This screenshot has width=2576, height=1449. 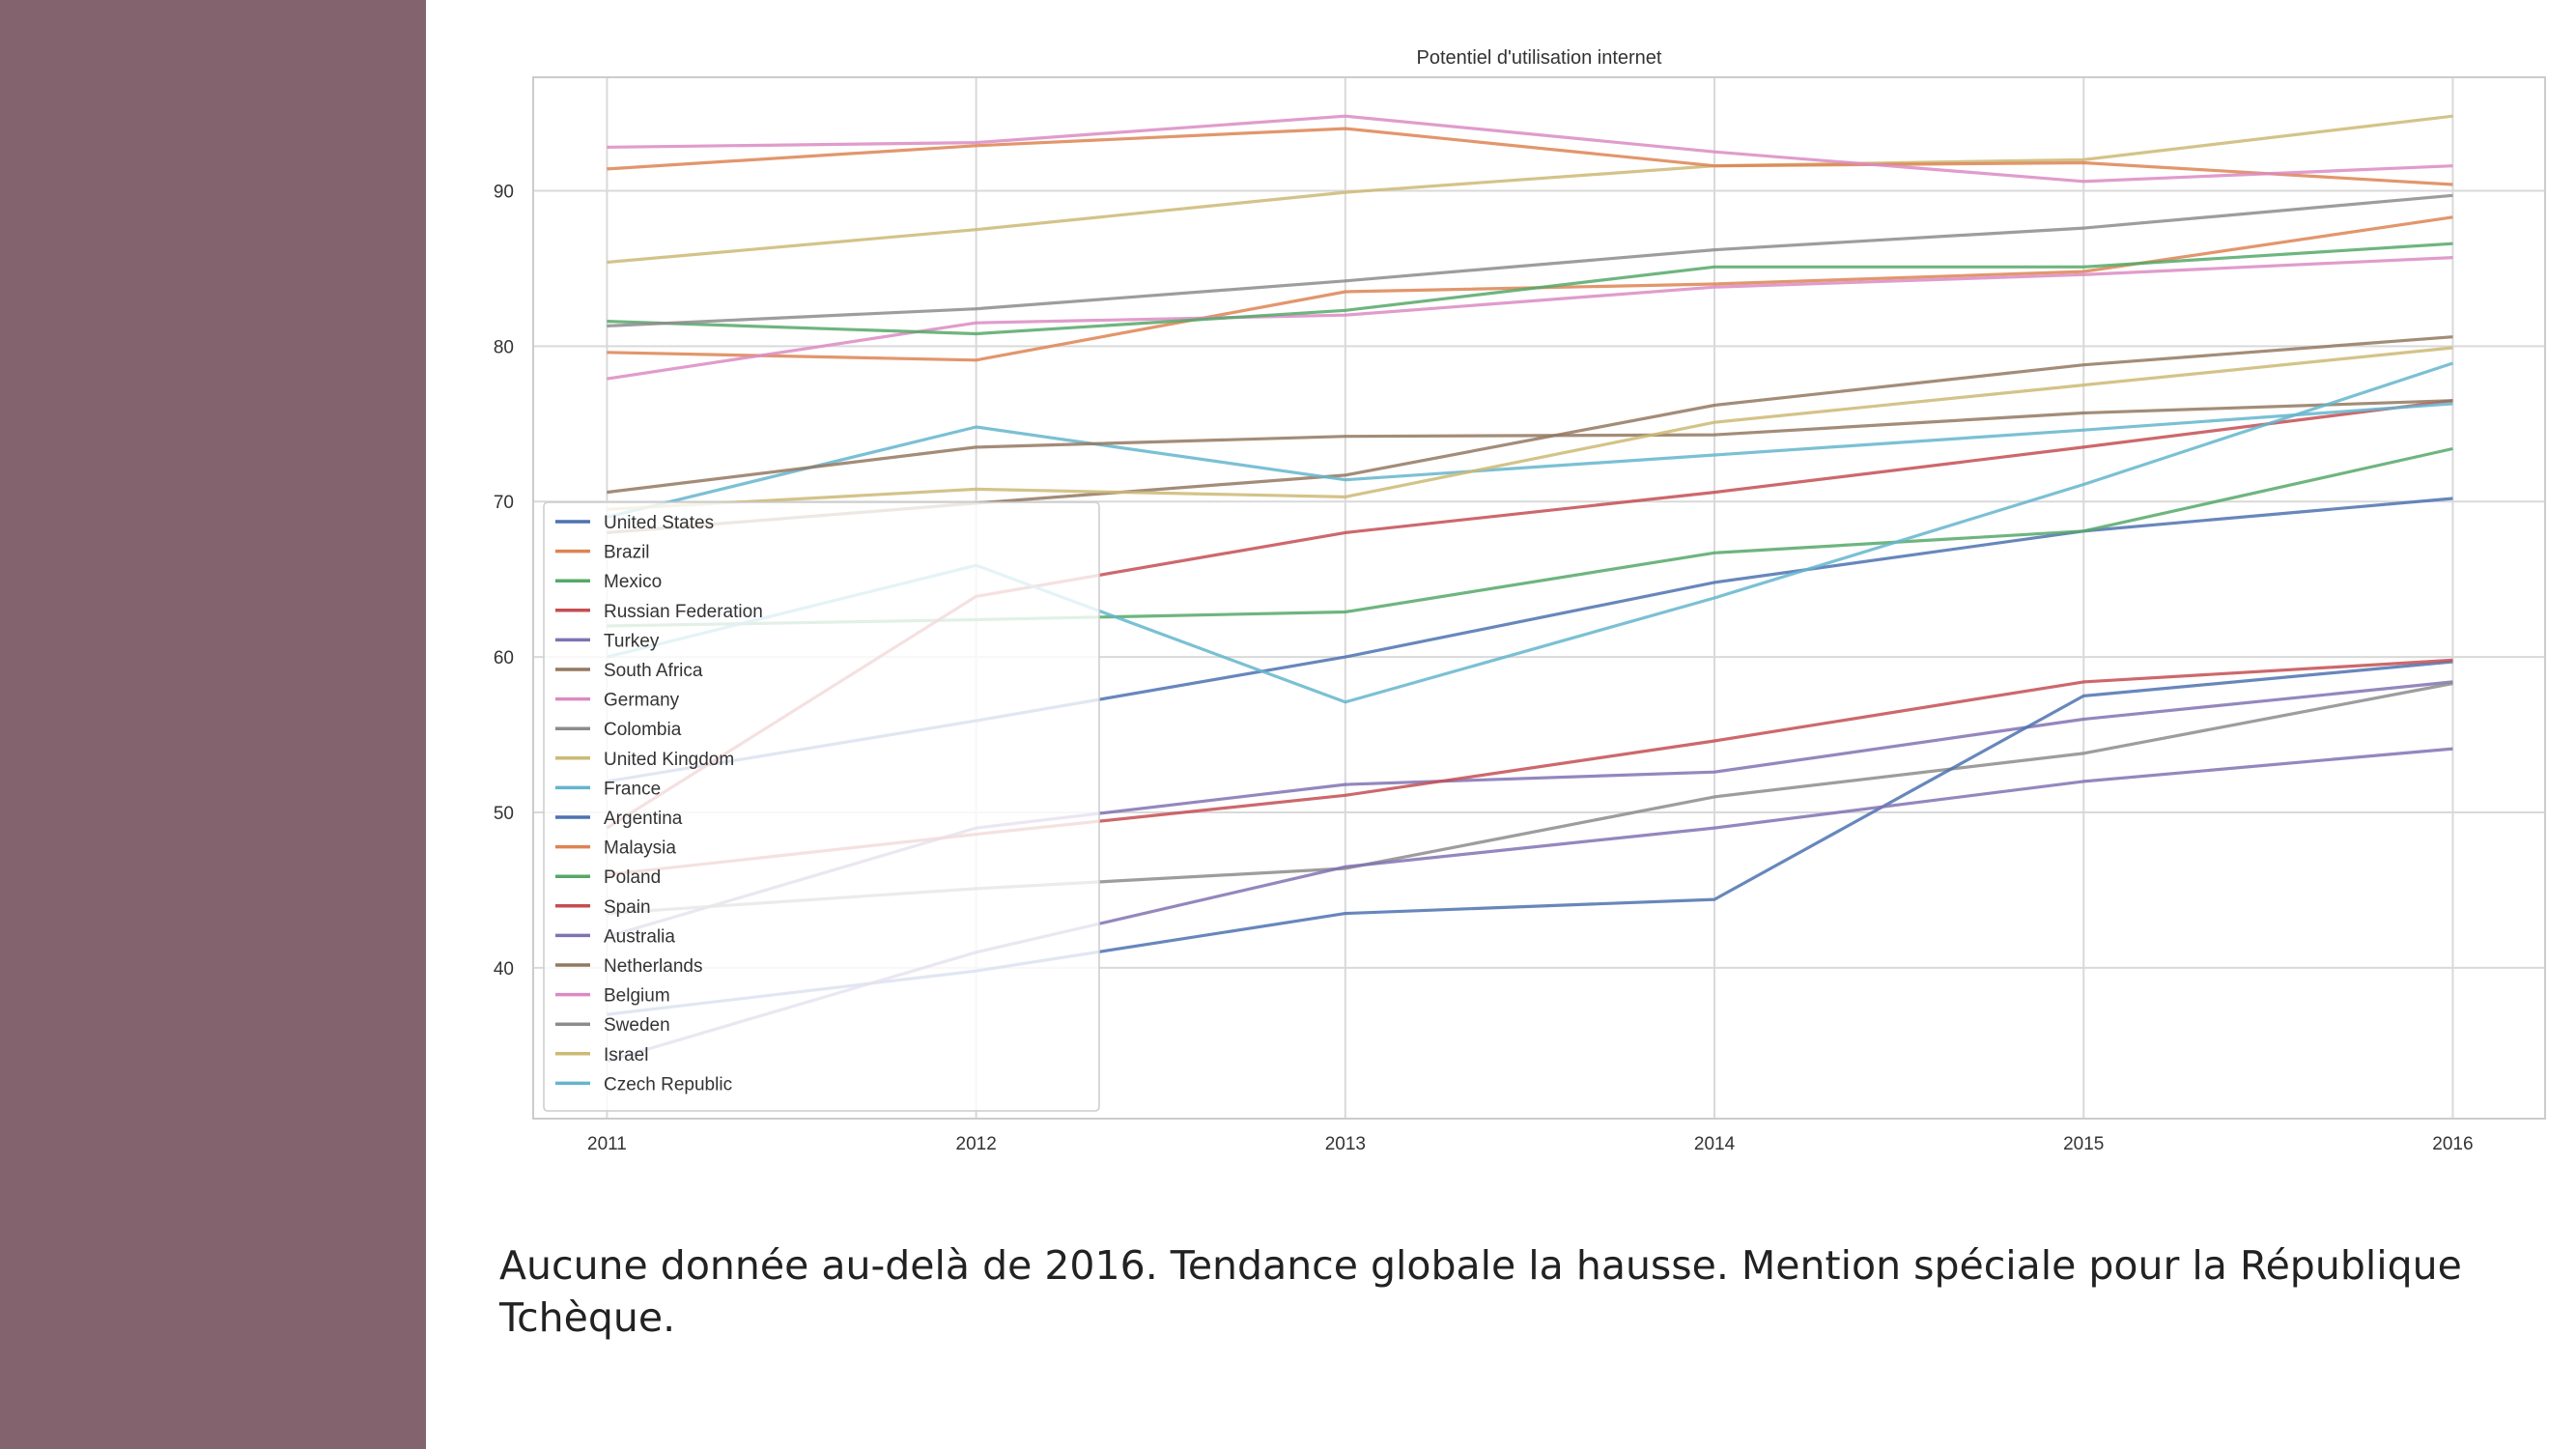 I want to click on legend-label: South Africa, so click(x=653, y=671).